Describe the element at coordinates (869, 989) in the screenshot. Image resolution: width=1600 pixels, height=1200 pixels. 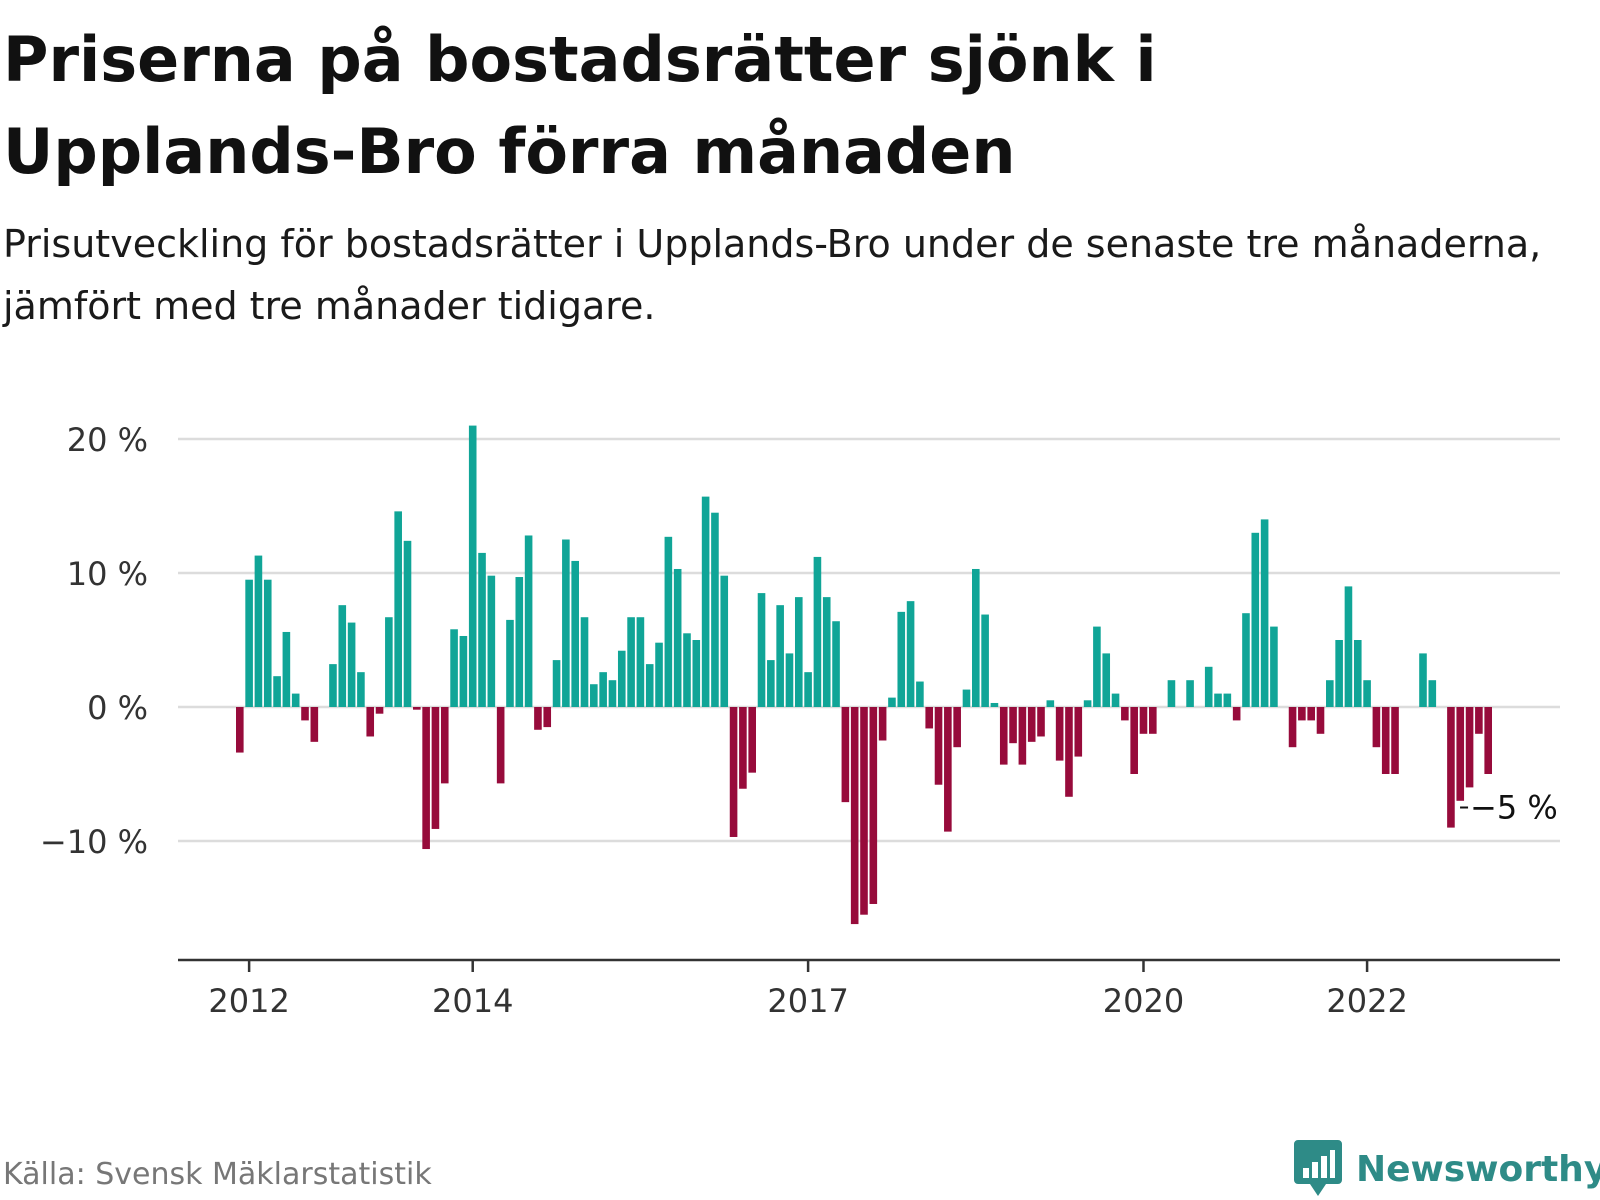
I see `x-axis: 2012 2014 2017 2020 2022` at that location.